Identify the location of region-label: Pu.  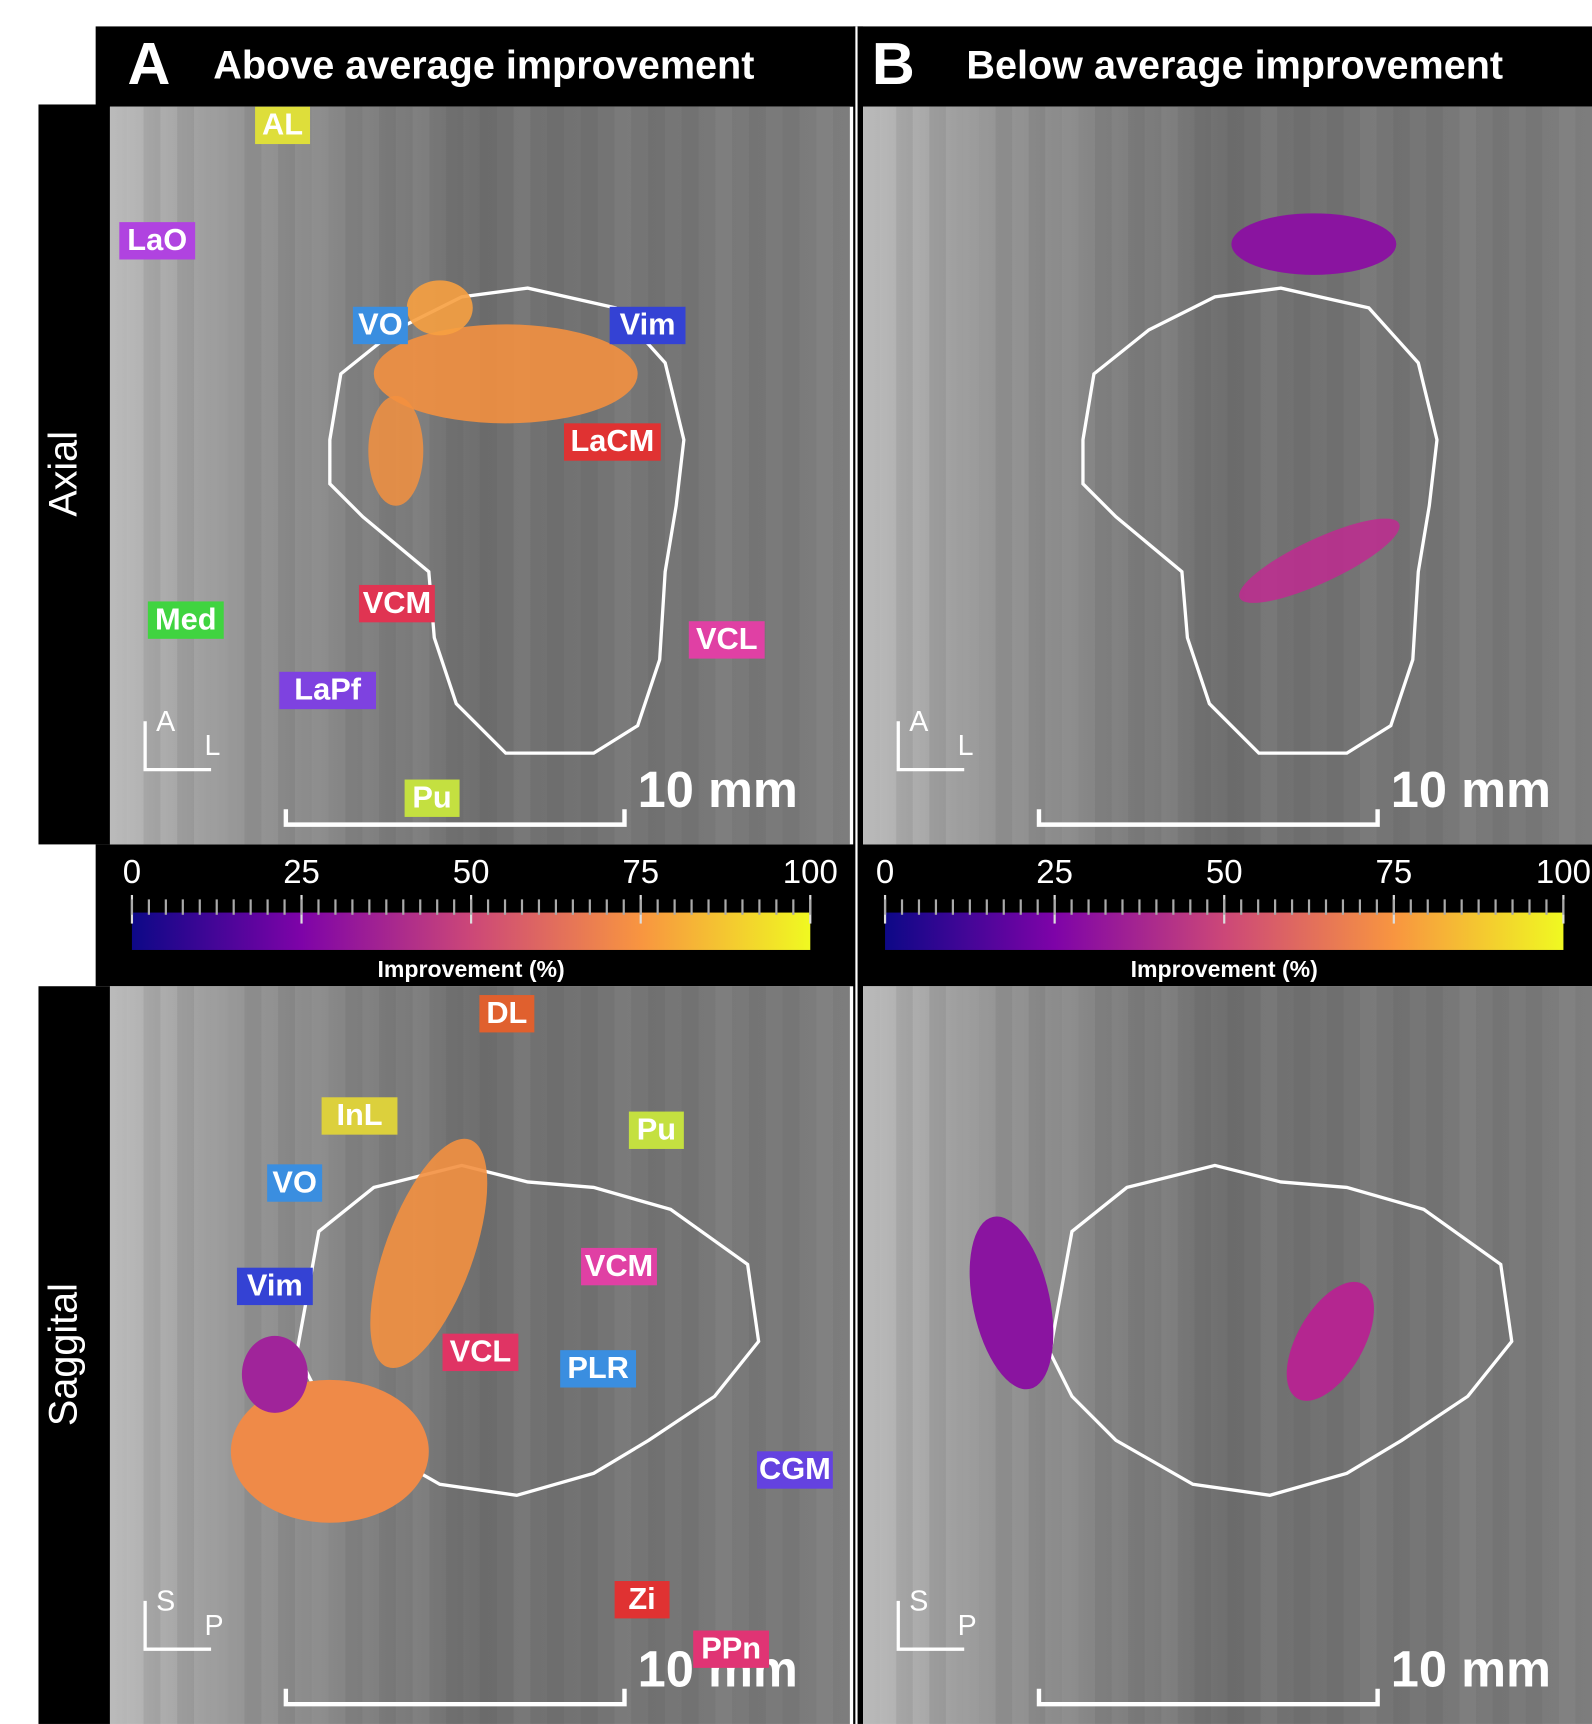
(656, 1128).